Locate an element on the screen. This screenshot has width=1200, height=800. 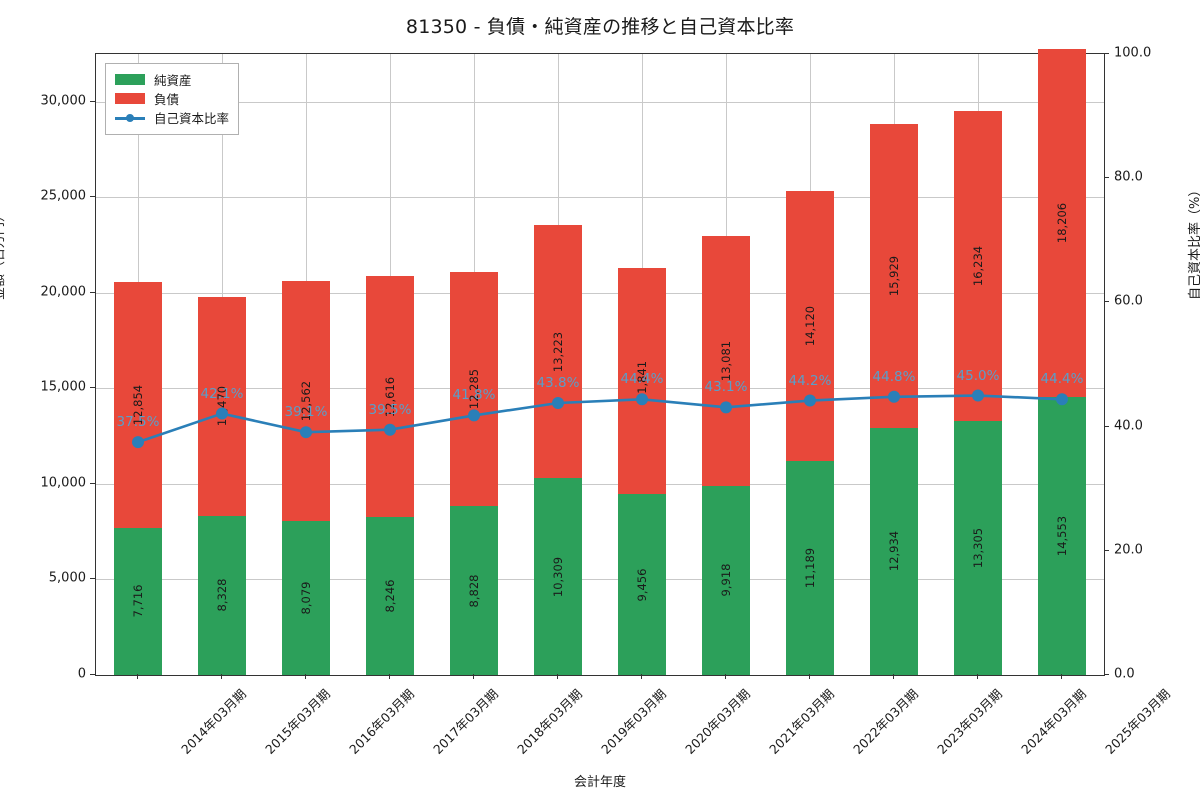
x-axis-label: 会計年度 is located at coordinates (599, 782).